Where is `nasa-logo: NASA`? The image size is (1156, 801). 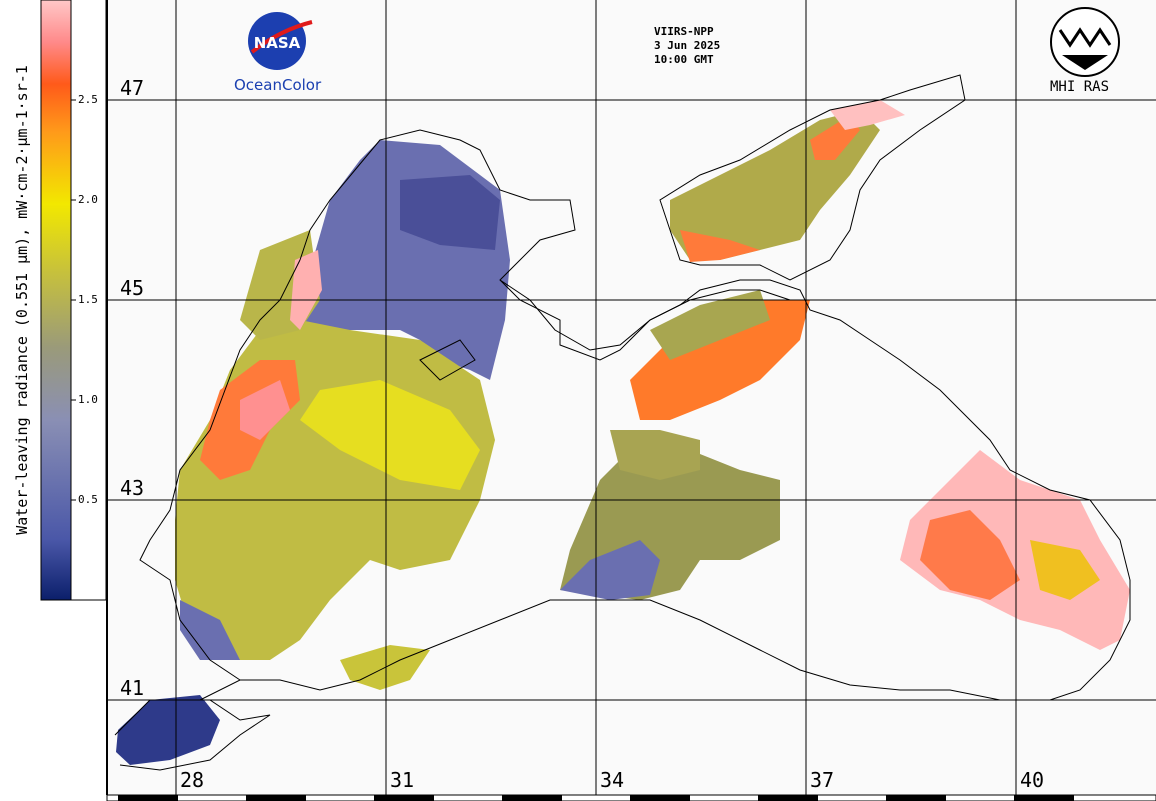
nasa-logo: NASA is located at coordinates (280, 41).